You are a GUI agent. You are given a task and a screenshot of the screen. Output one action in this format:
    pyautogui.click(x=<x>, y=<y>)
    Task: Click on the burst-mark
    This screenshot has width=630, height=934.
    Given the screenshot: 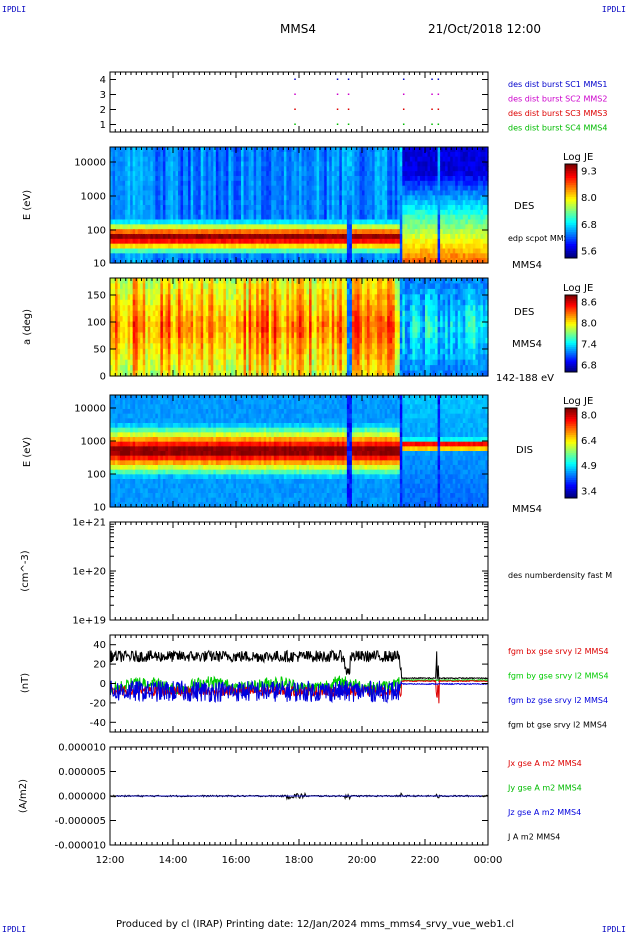 What is the action you would take?
    pyautogui.click(x=348, y=79)
    